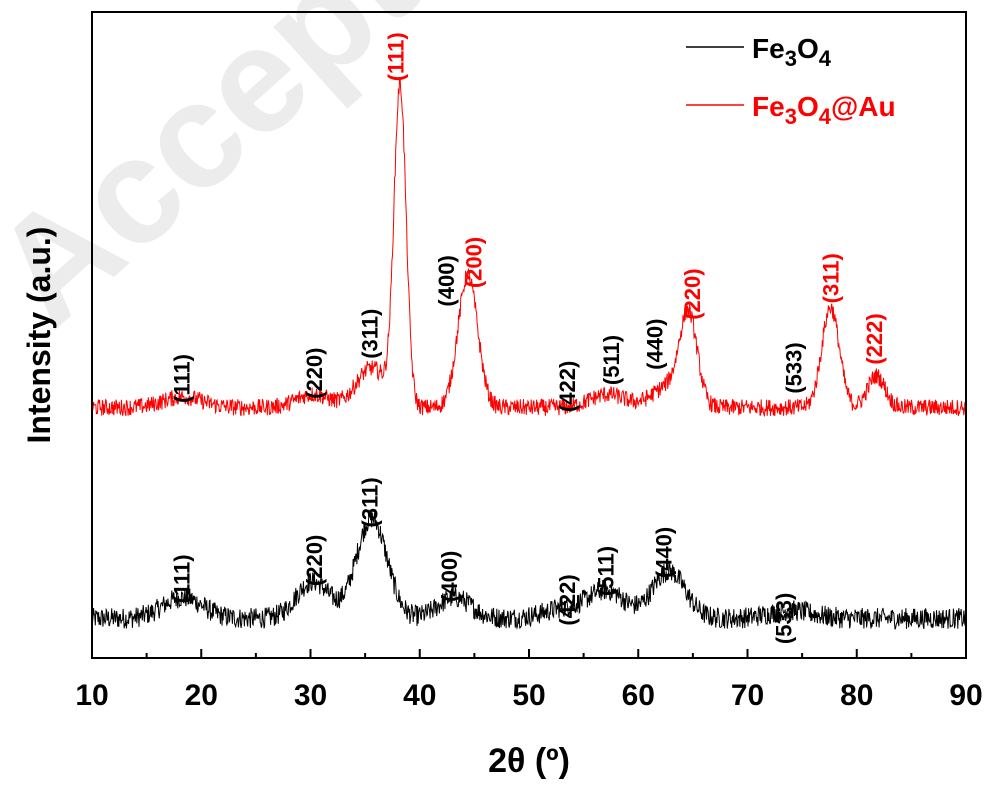 This screenshot has width=992, height=792. Describe the element at coordinates (824, 110) in the screenshot. I see `legend-label-fe3o4-au: Fe3O4@Au` at that location.